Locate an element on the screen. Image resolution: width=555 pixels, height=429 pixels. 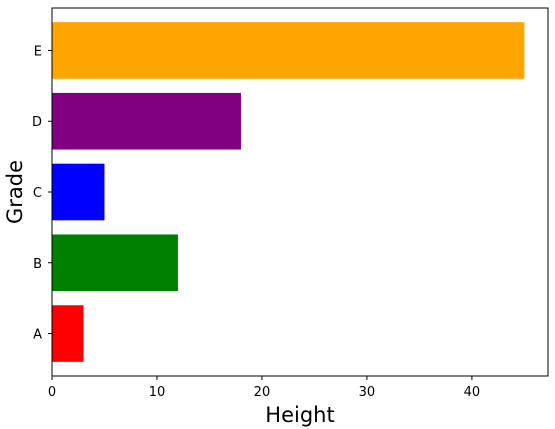
y-tick-label-e: E is located at coordinates (38, 51).